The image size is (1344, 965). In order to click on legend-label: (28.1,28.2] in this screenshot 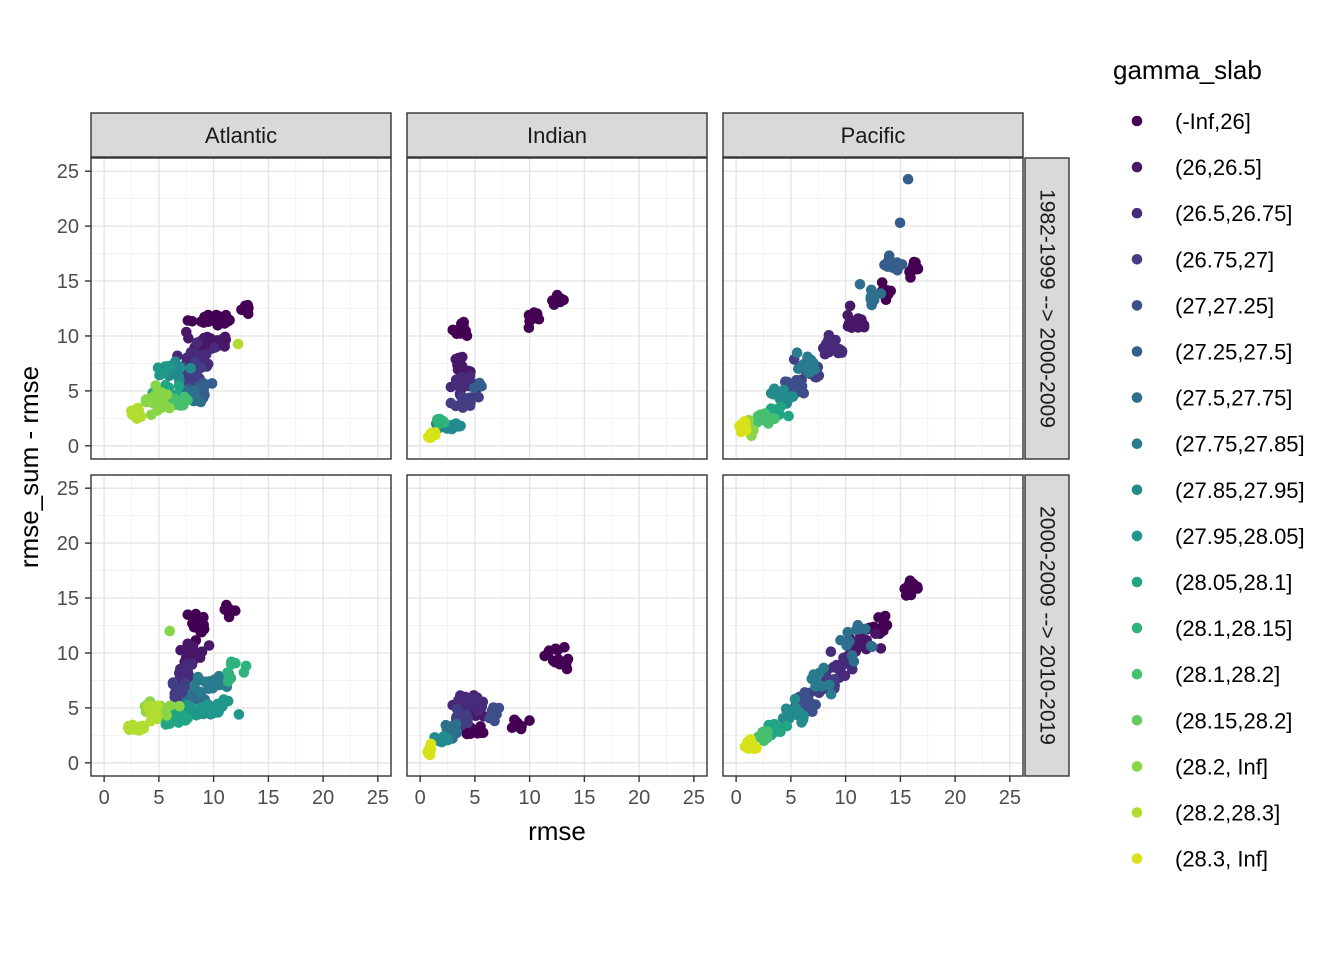, I will do `click(1227, 674)`.